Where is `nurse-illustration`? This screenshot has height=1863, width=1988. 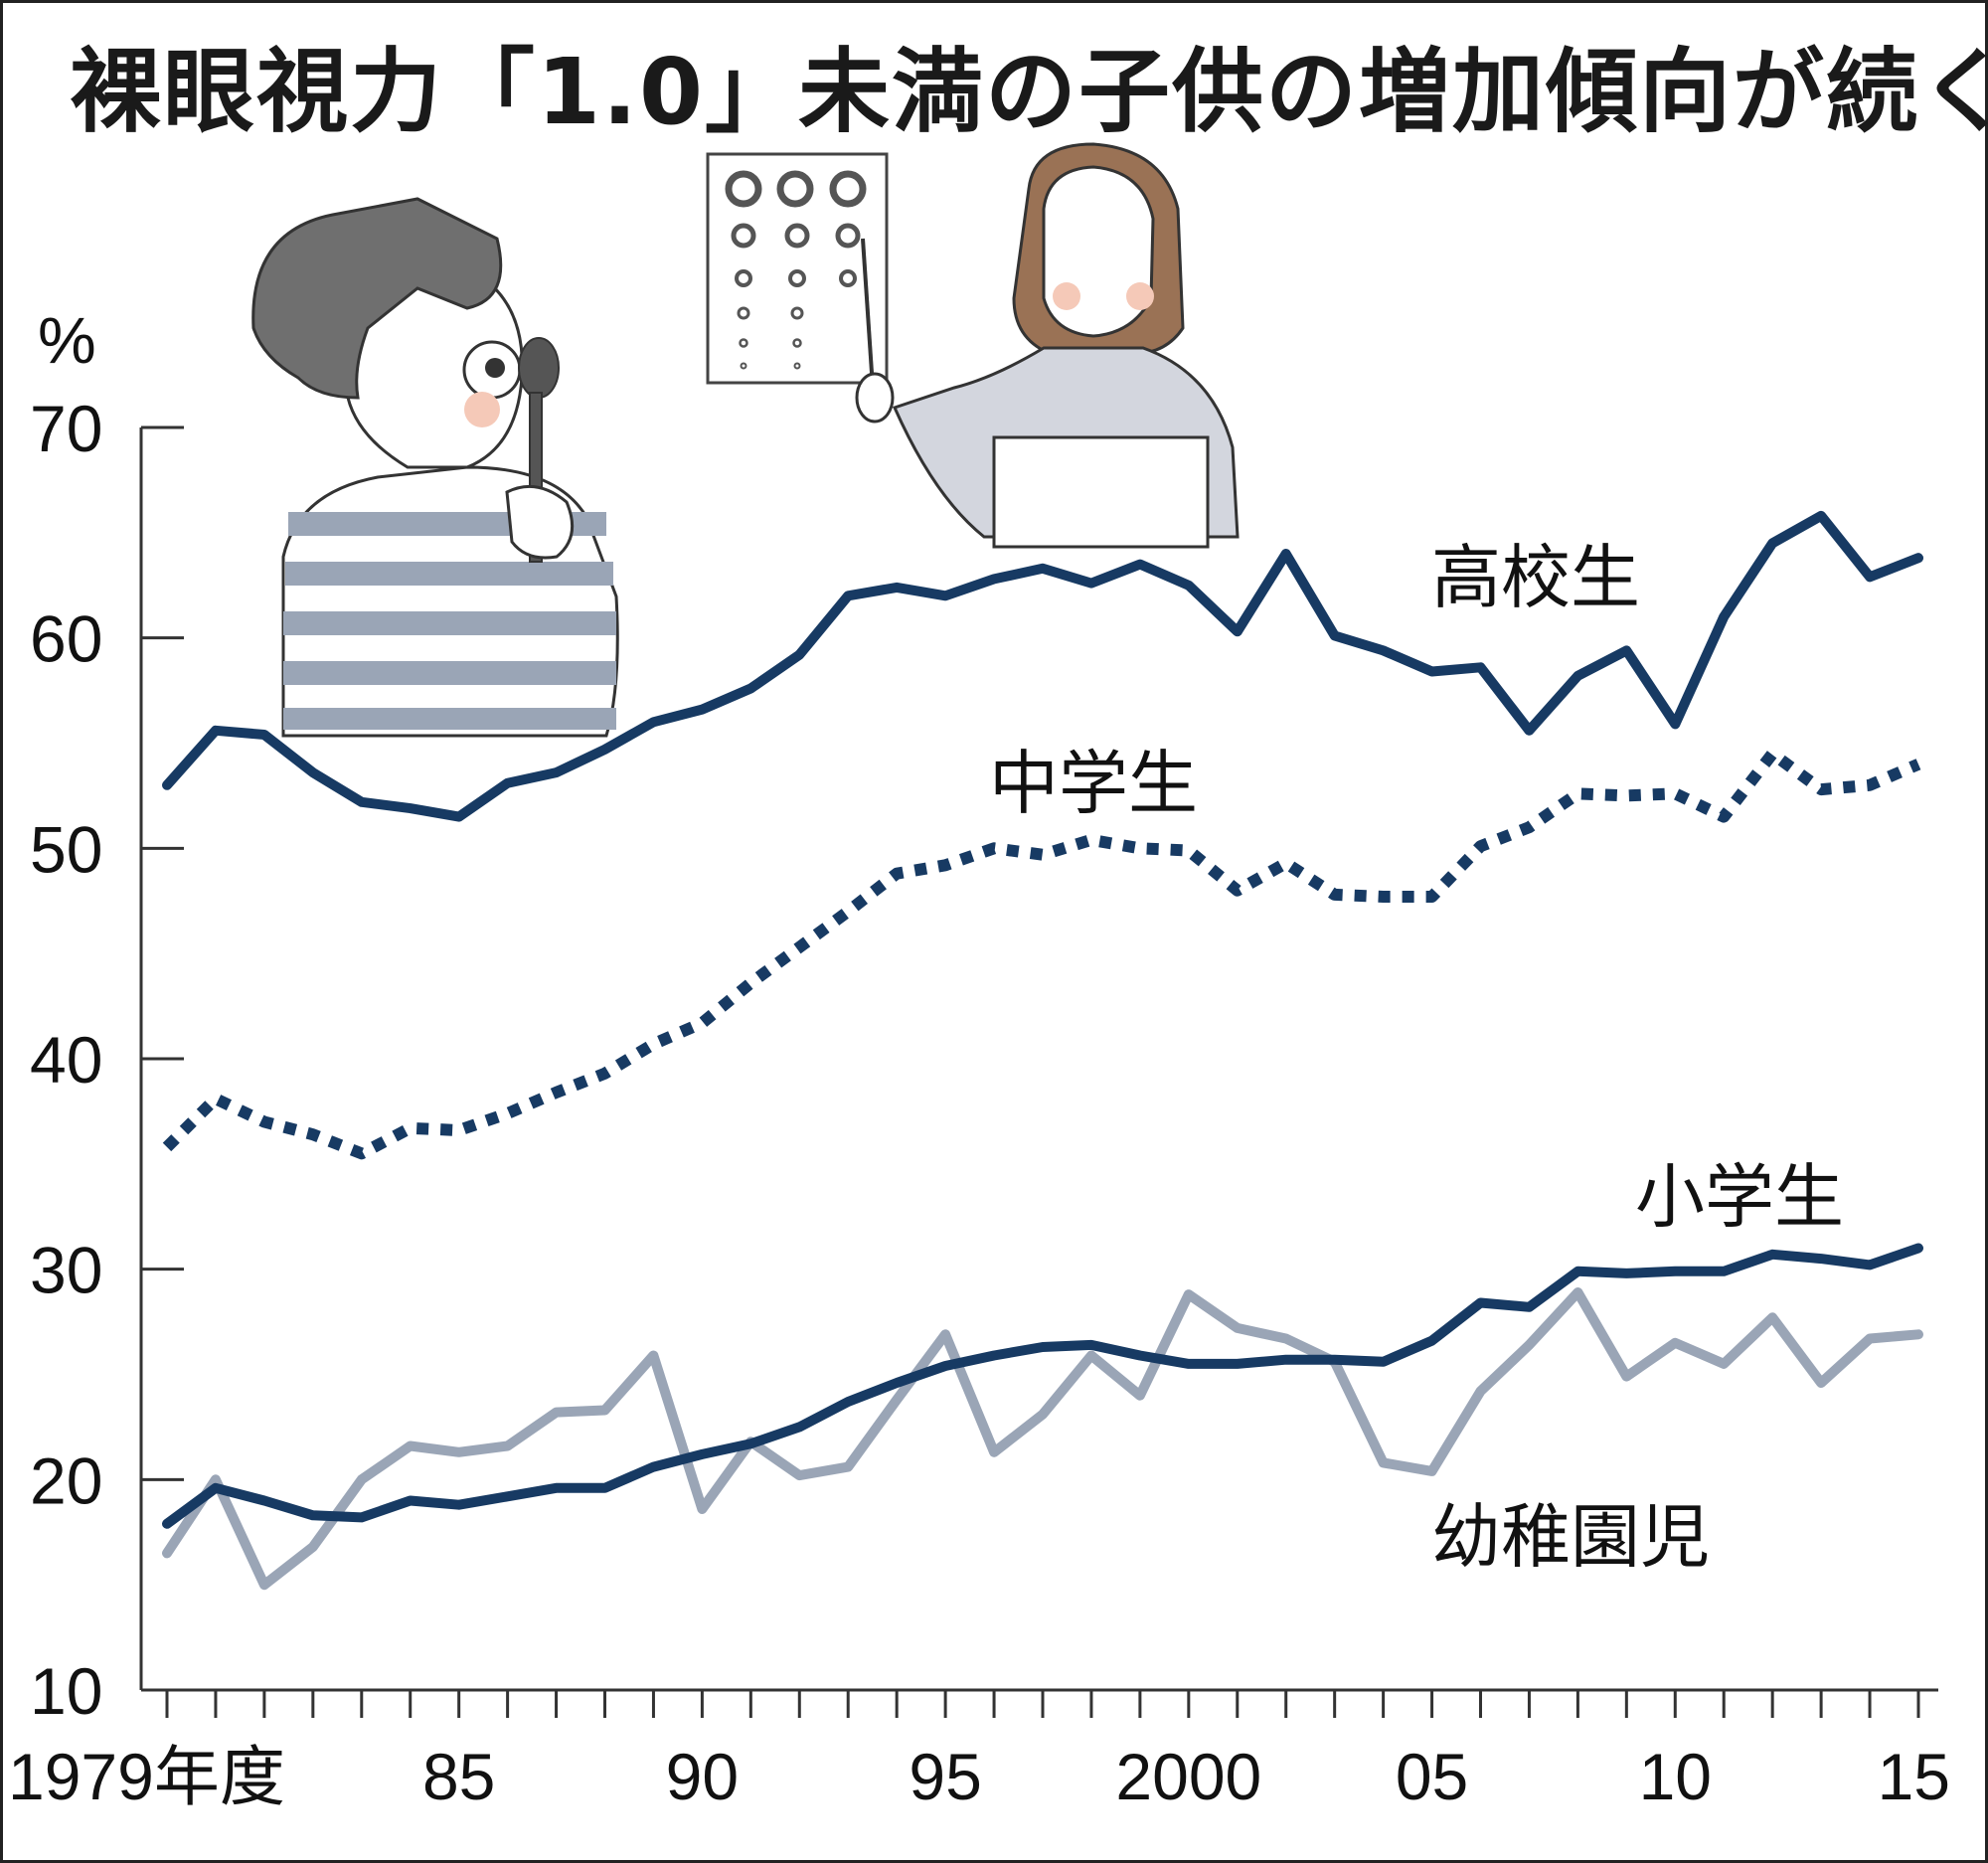
nurse-illustration is located at coordinates (1047, 345).